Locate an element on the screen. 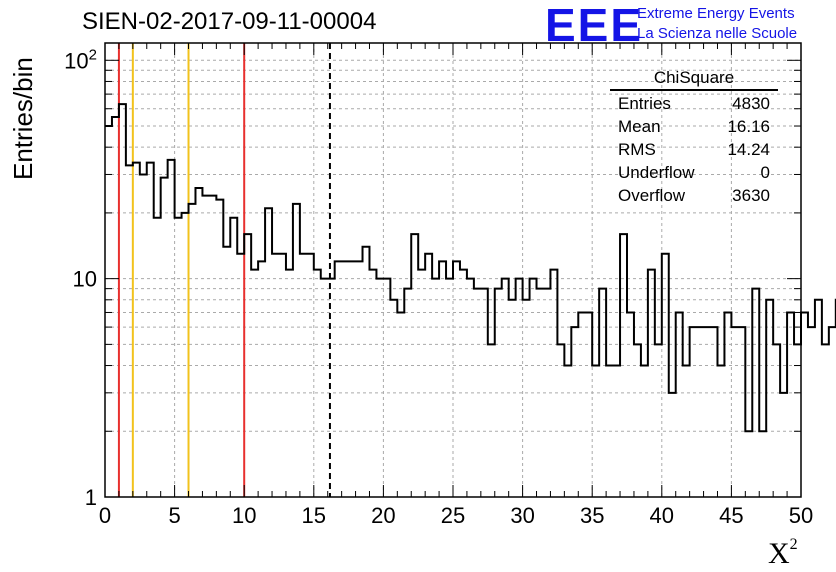 This screenshot has width=836, height=572. logo-line-2: La Scienza nelle Scuole is located at coordinates (717, 33).